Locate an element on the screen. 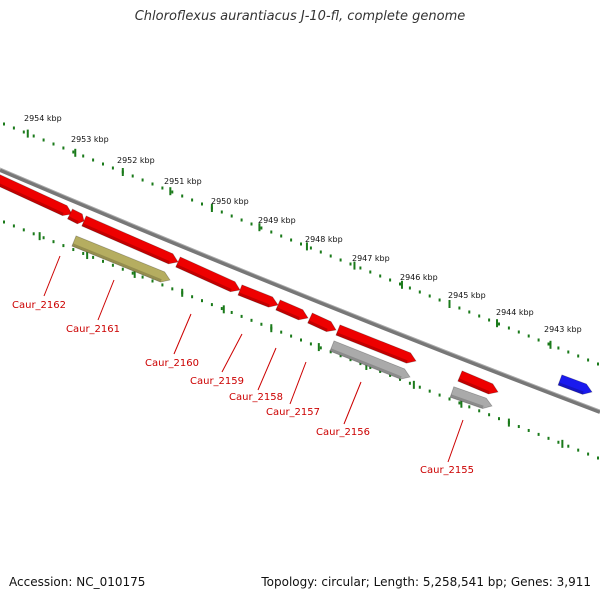 The height and width of the screenshot is (600, 600). gene-label-caur-2158: Caur_2158 is located at coordinates (256, 397).